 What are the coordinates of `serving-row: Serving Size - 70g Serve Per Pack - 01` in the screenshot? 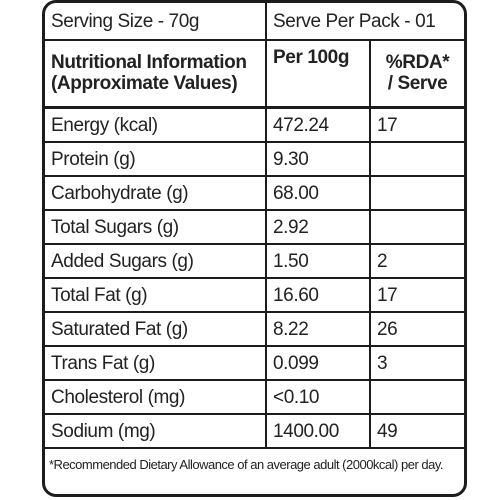 It's located at (254, 22).